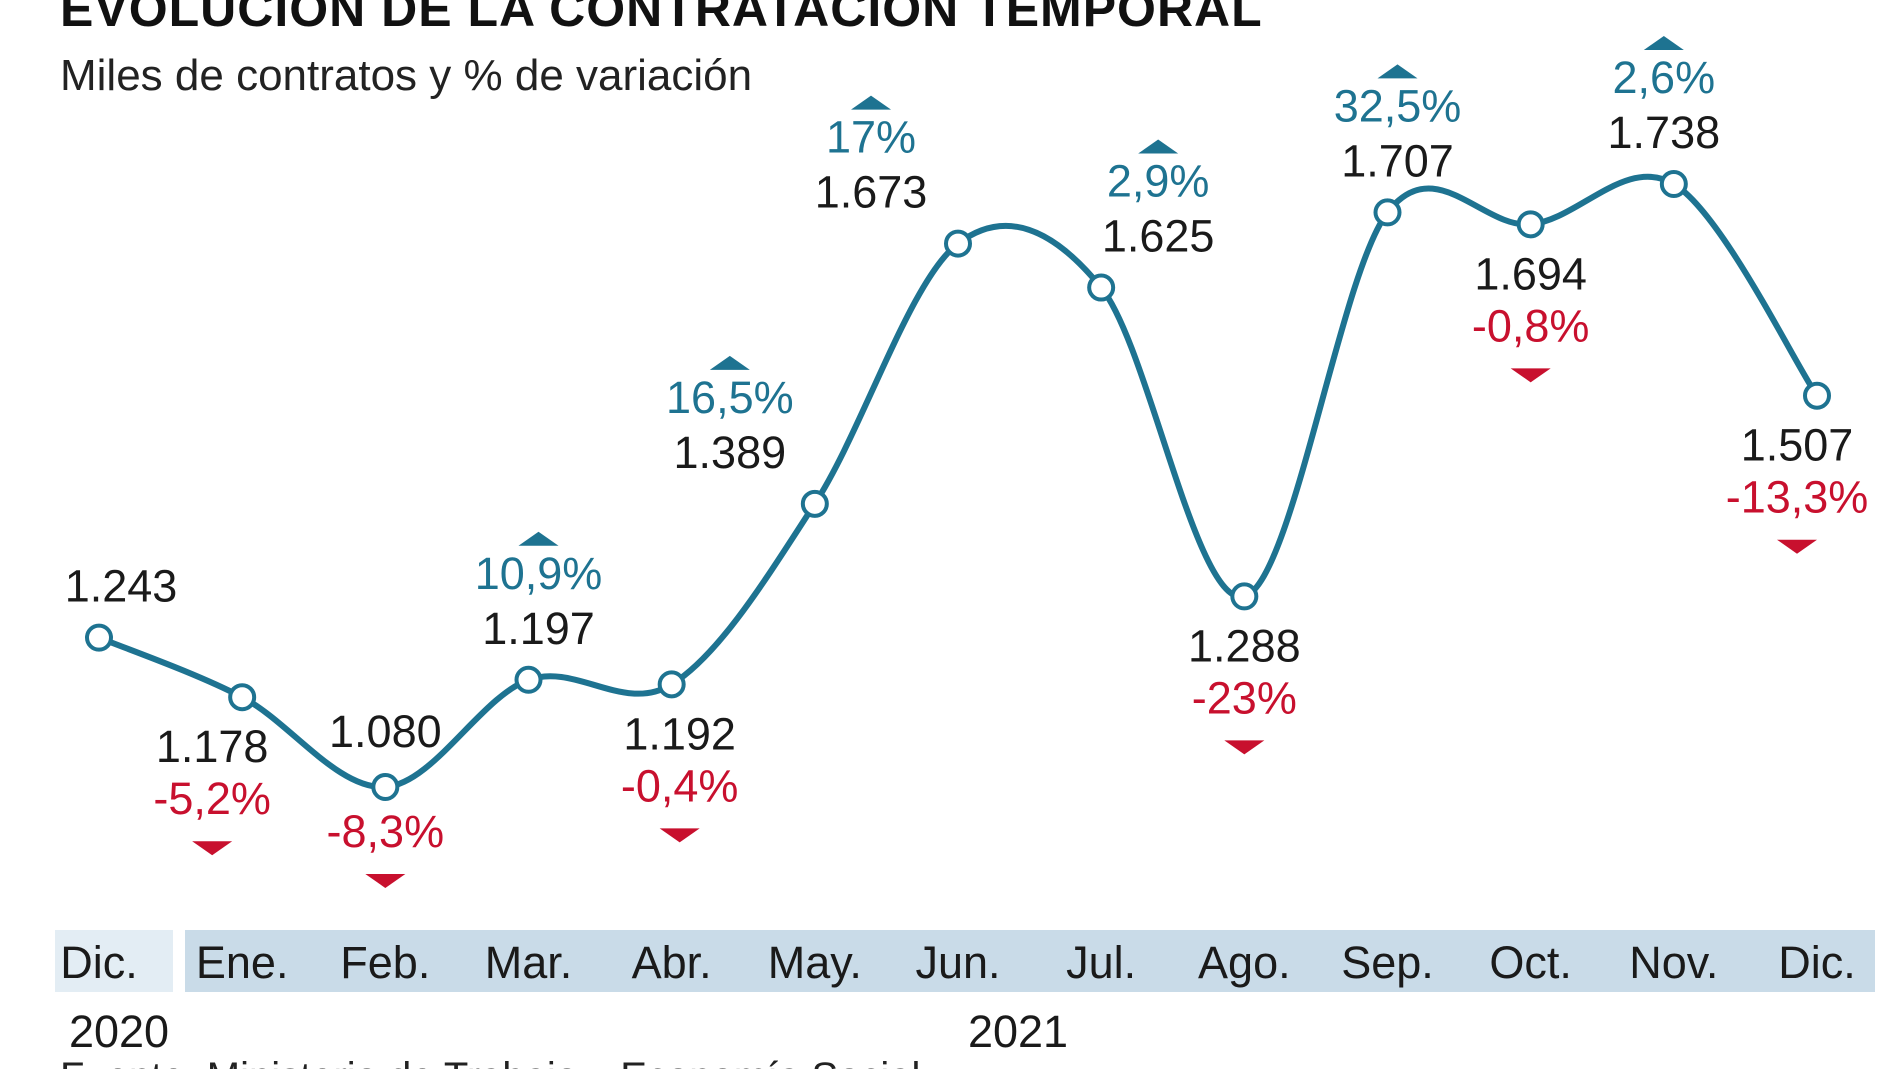  I want to click on pct-label-3: 10,9%, so click(539, 573).